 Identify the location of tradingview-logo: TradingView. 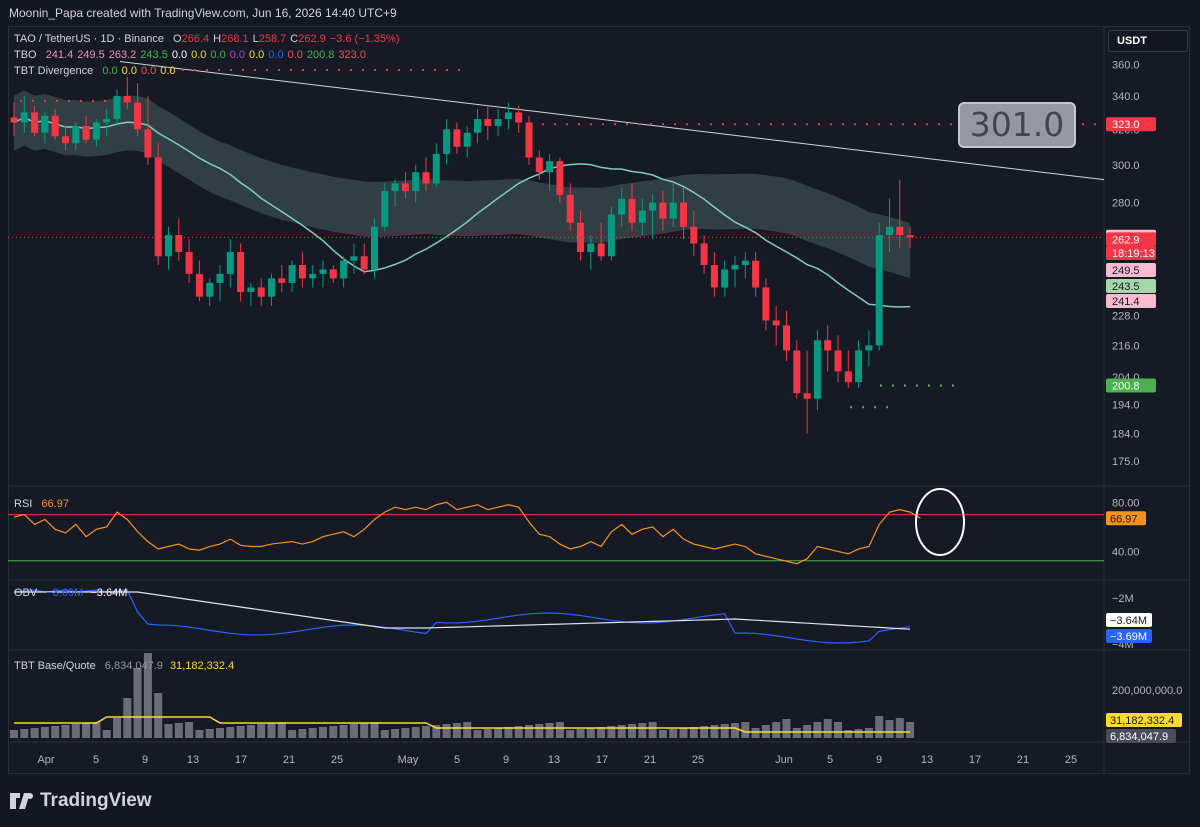
(81, 801).